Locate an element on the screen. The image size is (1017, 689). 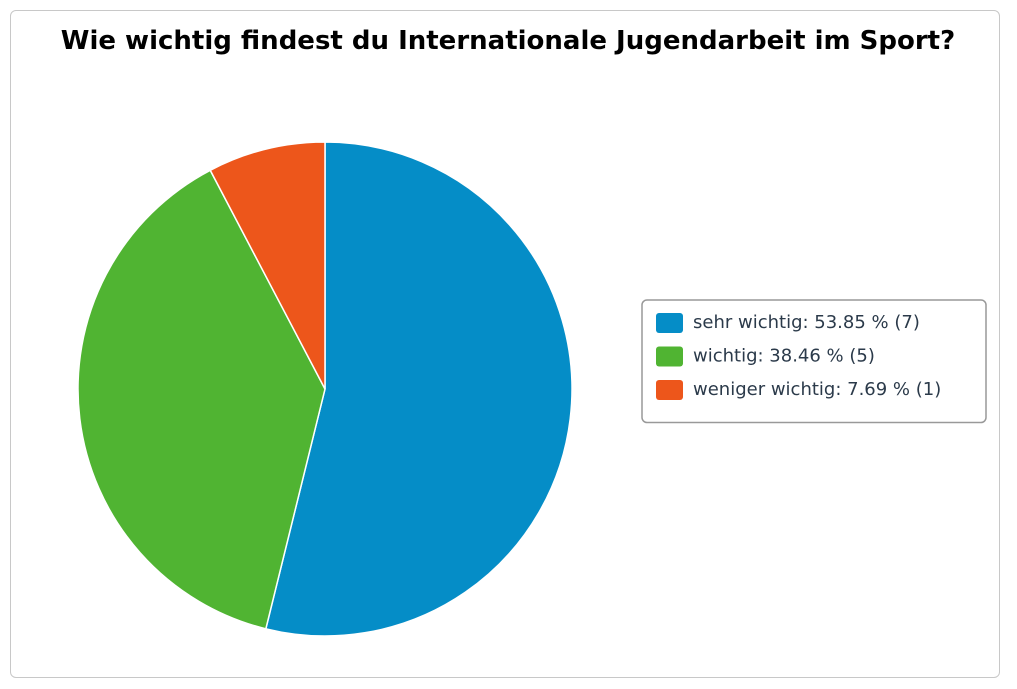
legend-label: sehr wichtig: 53.85 % (7) is located at coordinates (806, 322).